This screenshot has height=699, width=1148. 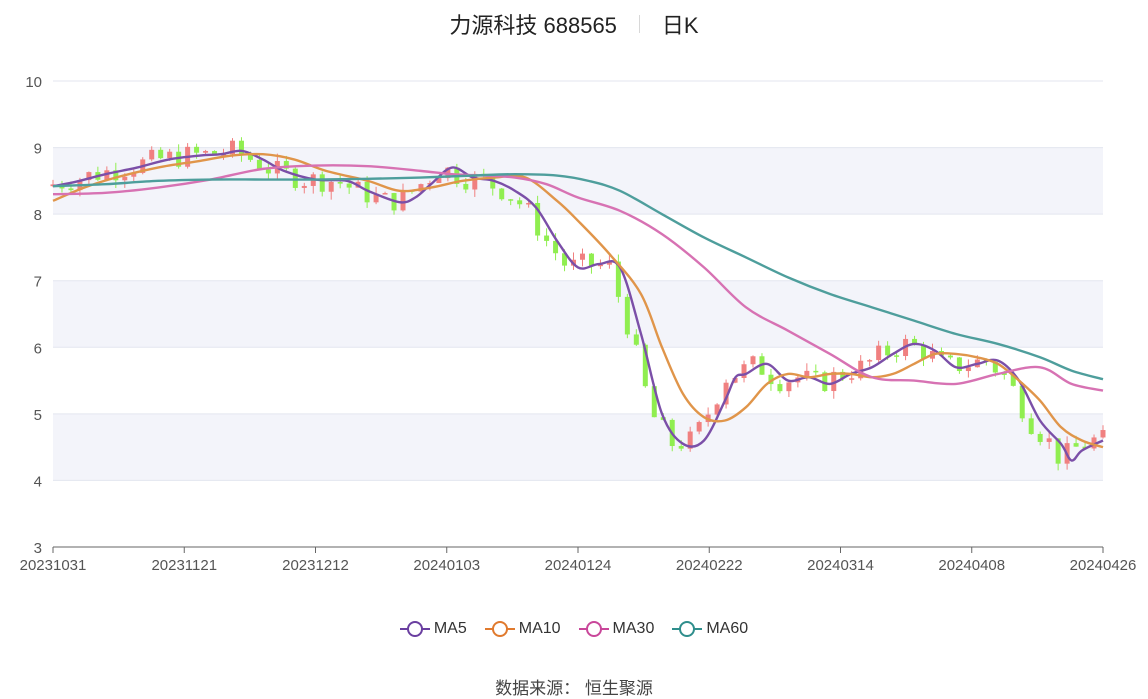 What do you see at coordinates (709, 565) in the screenshot?
I see `x-tick-label: 20240222` at bounding box center [709, 565].